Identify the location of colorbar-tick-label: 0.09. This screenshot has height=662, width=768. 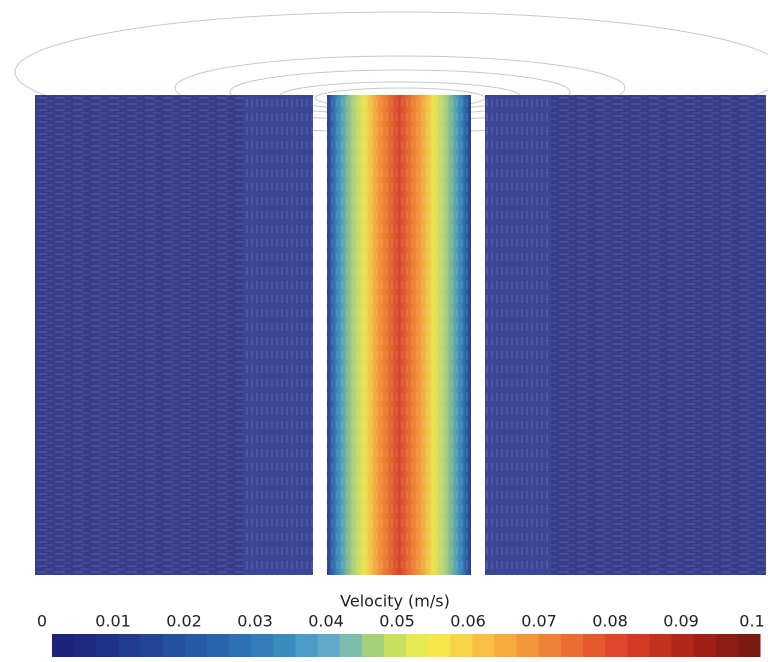
(681, 621).